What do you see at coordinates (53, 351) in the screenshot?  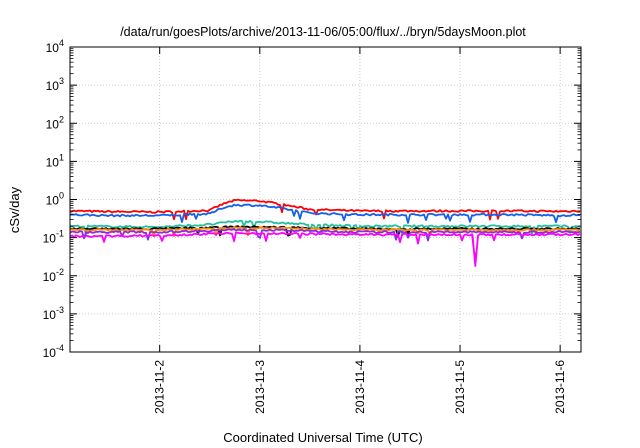 I see `y-tick-label: 10⁻⁴` at bounding box center [53, 351].